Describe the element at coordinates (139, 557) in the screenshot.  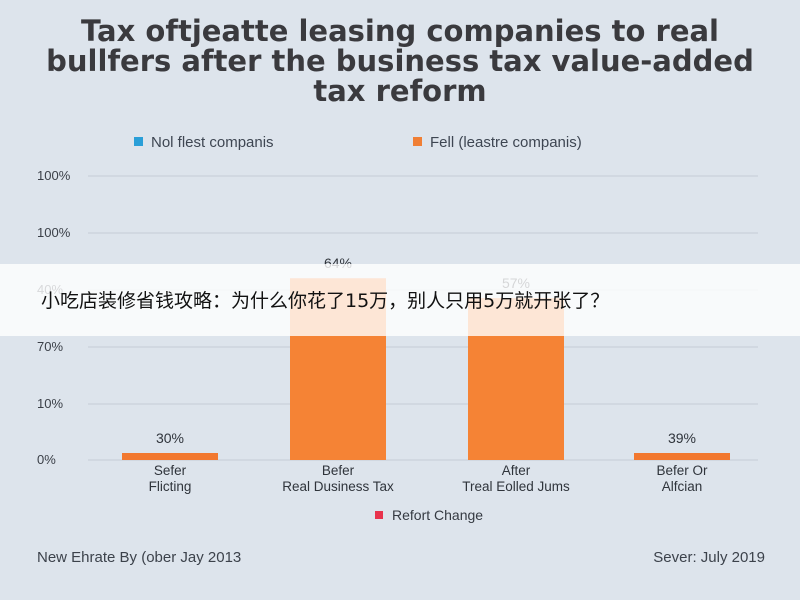
I see `footer-left-note: New Ehrate By (ober Jay 2013` at that location.